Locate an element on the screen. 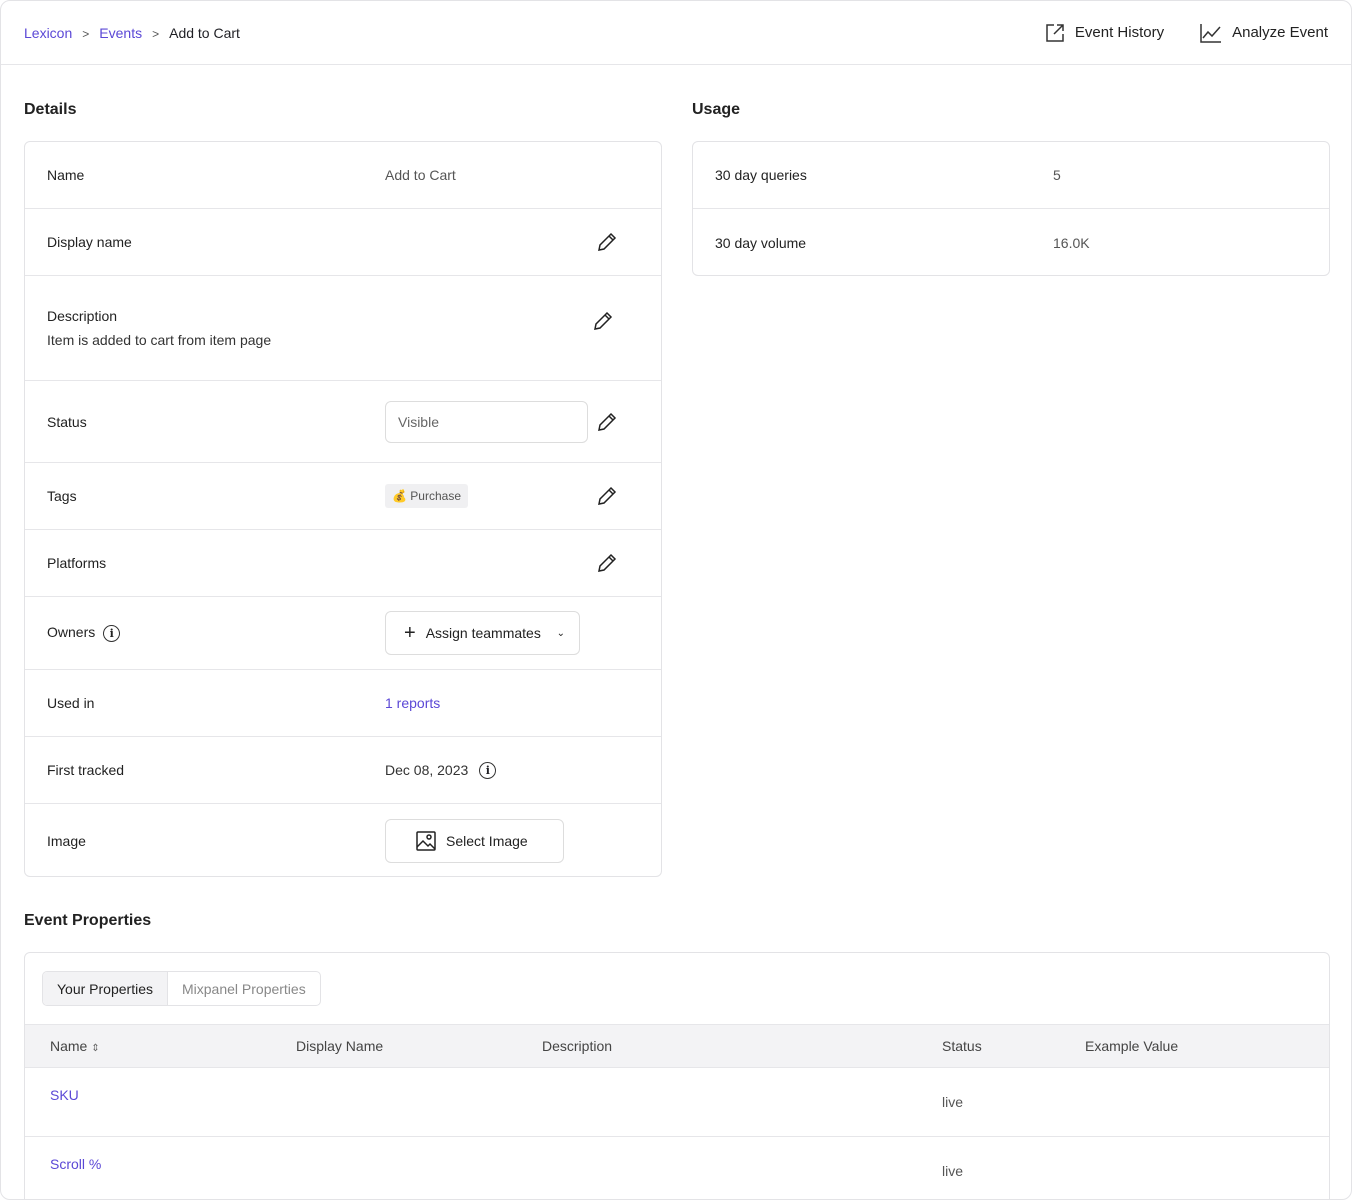 This screenshot has width=1352, height=1200. first-tracked-label: First tracked is located at coordinates (86, 770).